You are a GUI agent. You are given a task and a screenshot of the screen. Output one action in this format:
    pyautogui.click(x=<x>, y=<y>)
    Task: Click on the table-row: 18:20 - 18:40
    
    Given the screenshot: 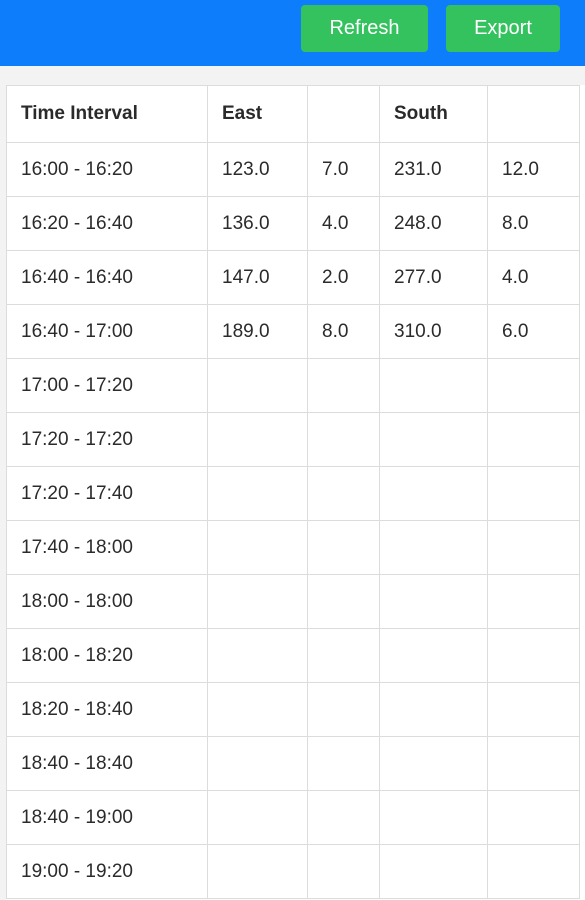 What is the action you would take?
    pyautogui.click(x=293, y=709)
    